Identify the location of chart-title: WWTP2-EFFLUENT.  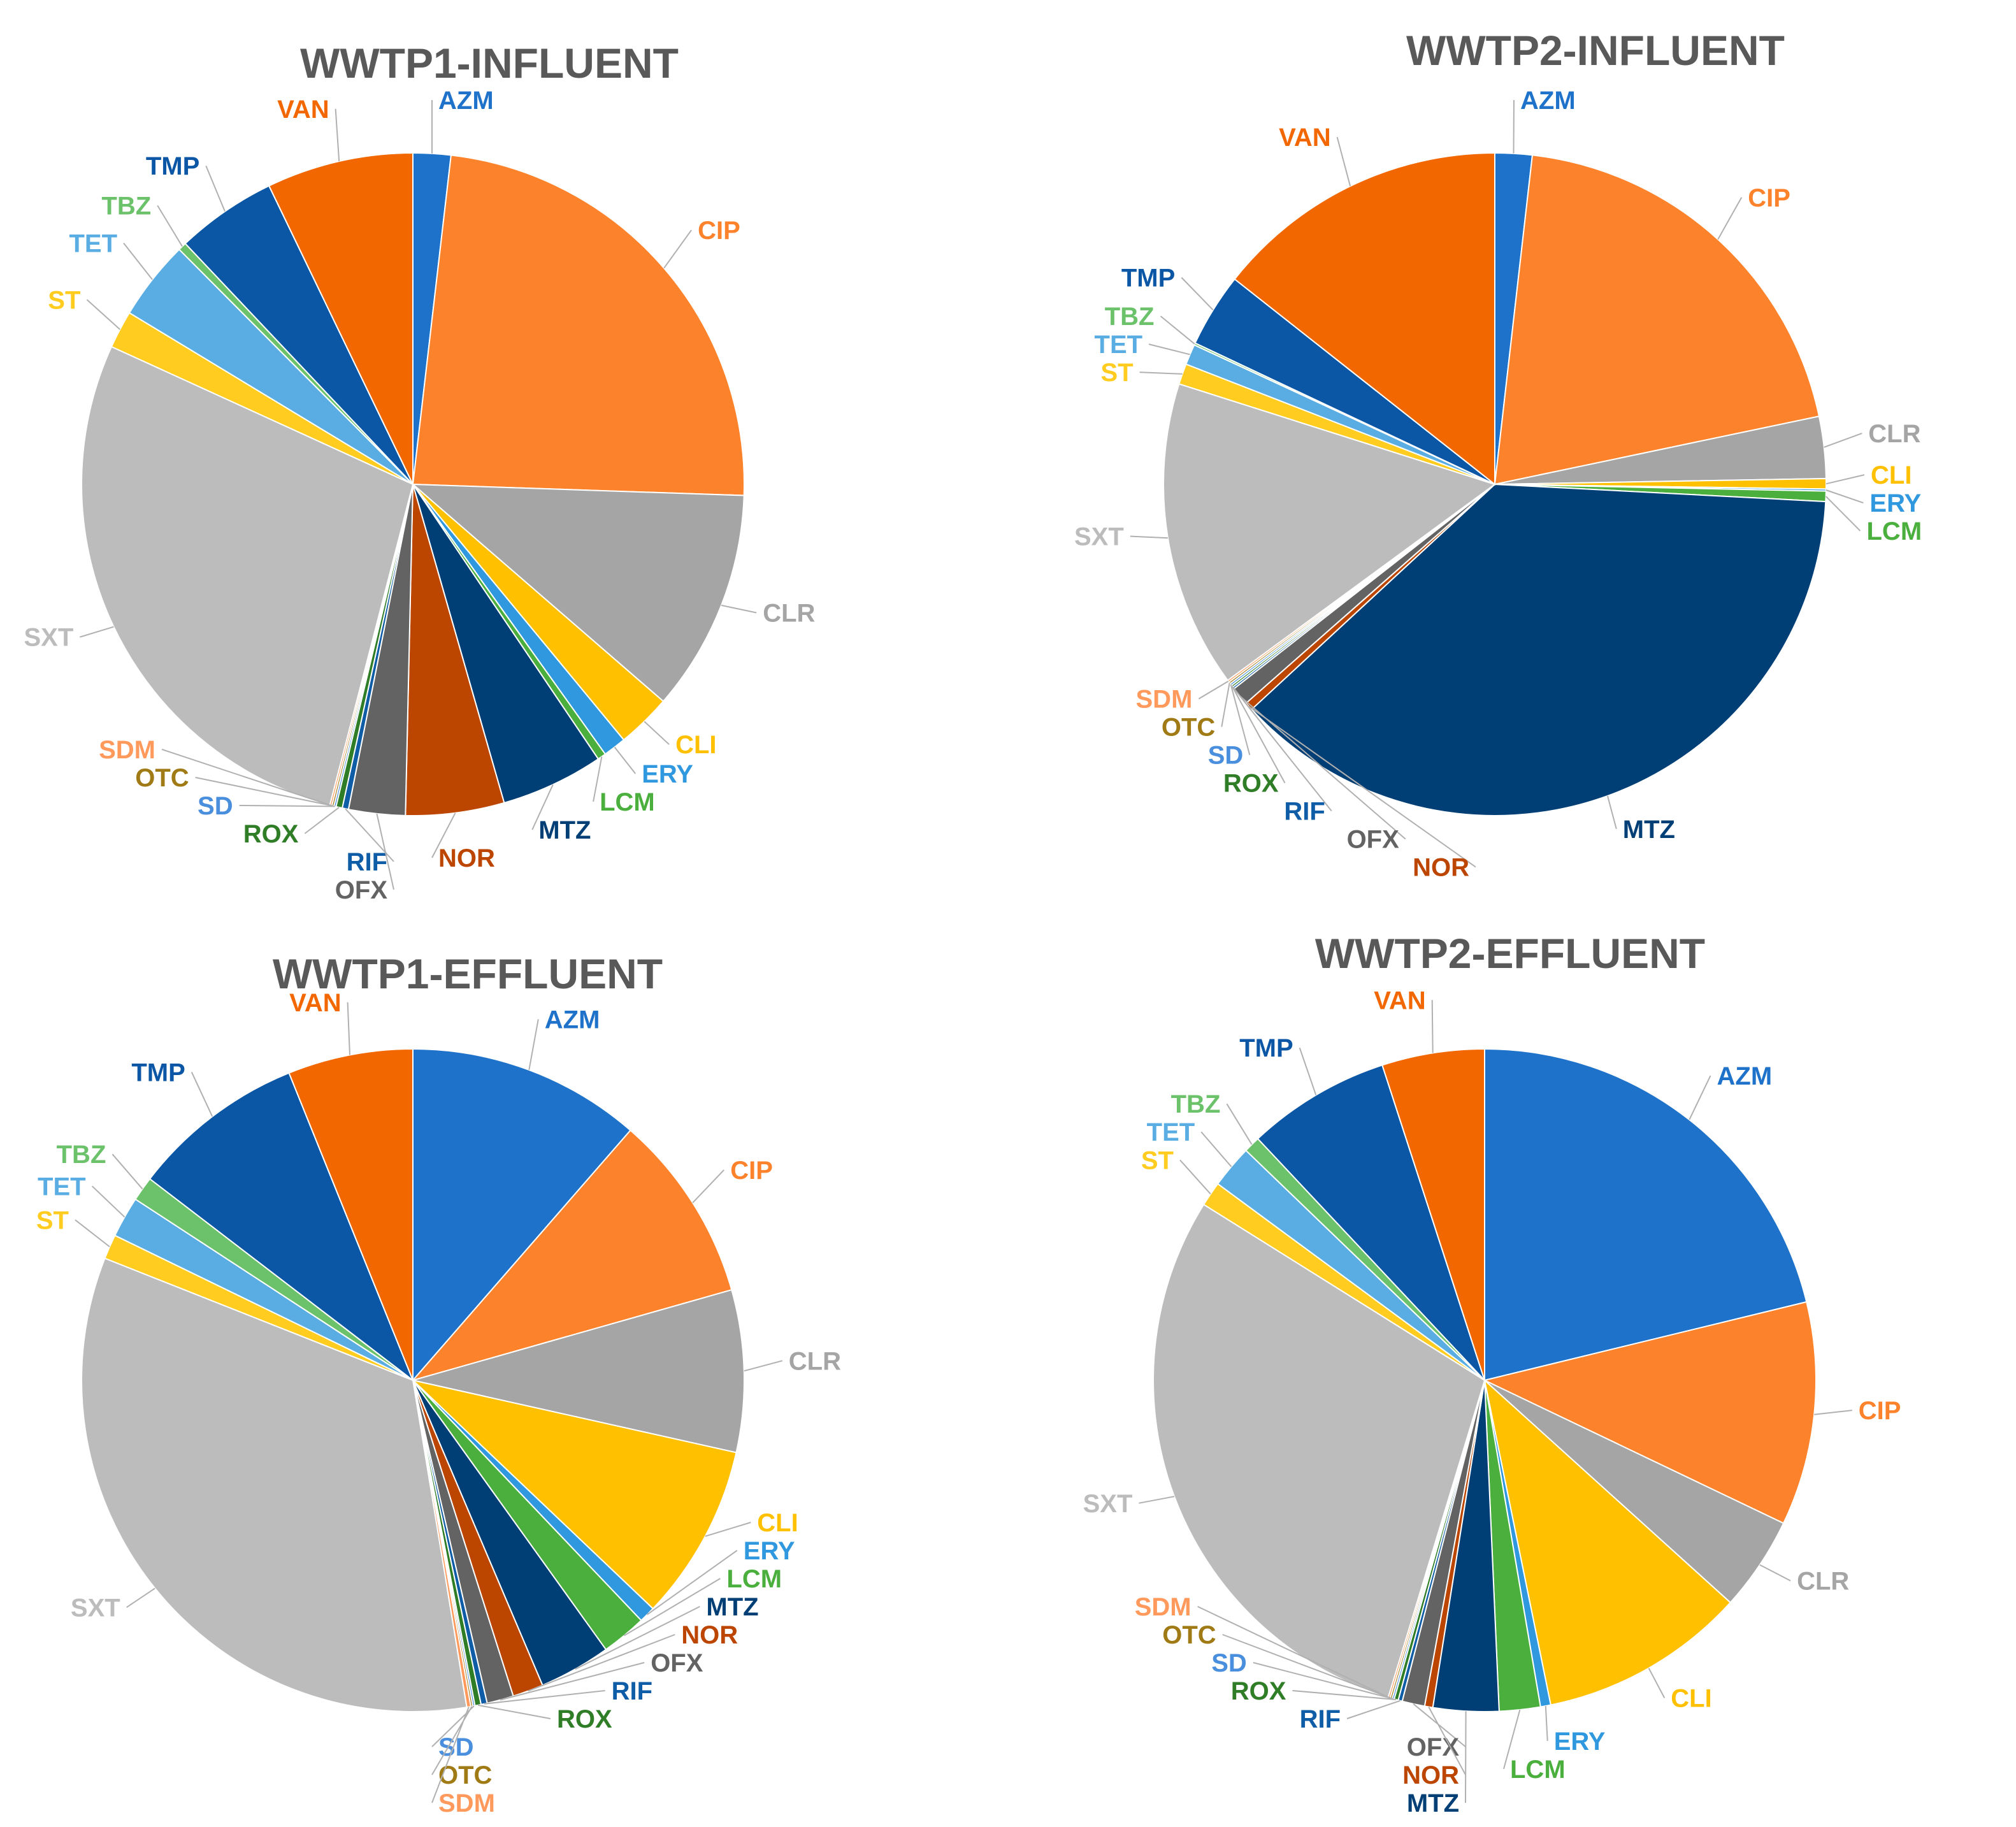
(1510, 953).